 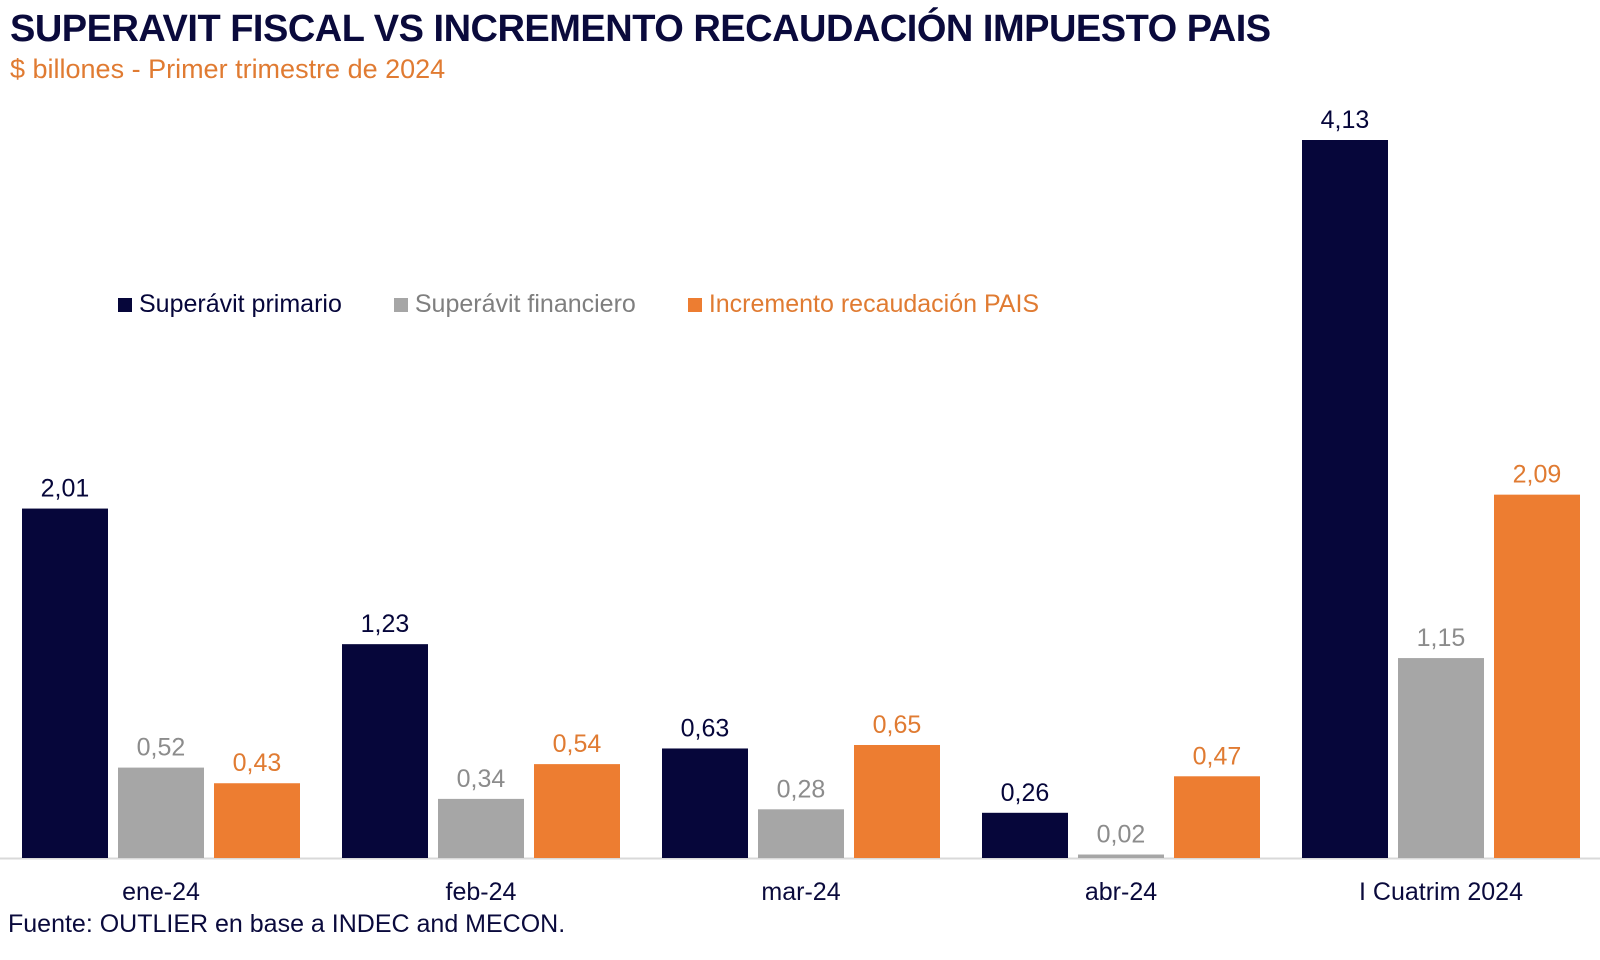 What do you see at coordinates (897, 725) in the screenshot?
I see `data-label: 0,65` at bounding box center [897, 725].